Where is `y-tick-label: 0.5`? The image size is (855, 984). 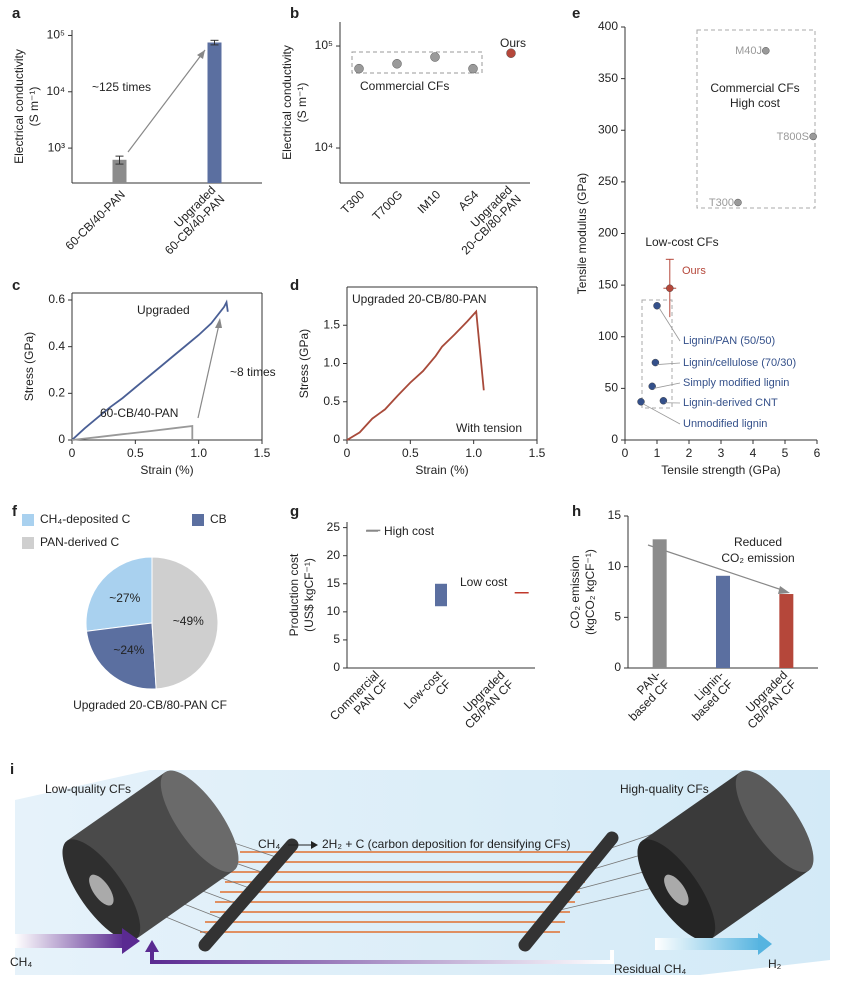
y-tick-label: 0.5 is located at coordinates (331, 401).